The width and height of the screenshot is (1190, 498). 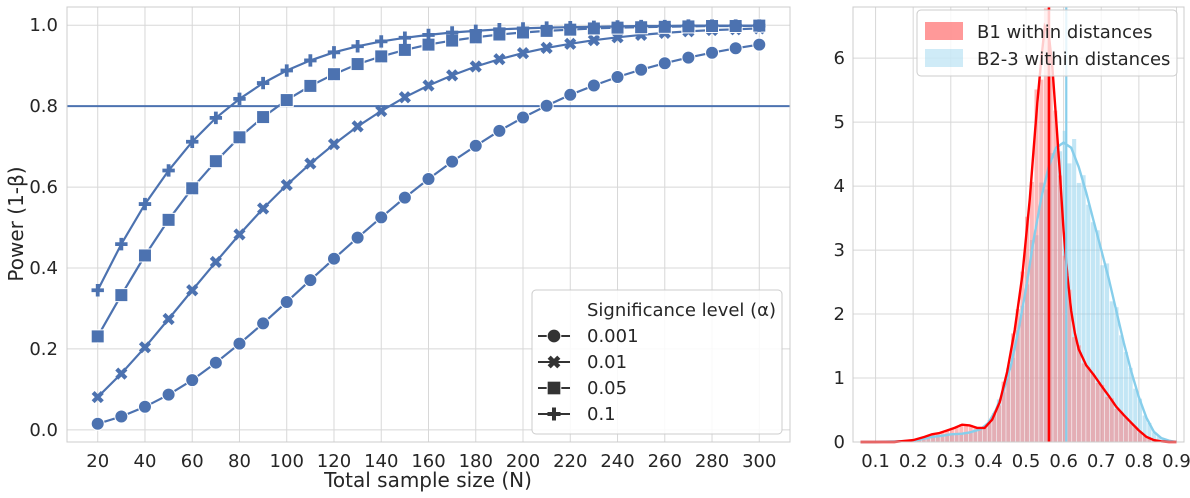 What do you see at coordinates (43, 268) in the screenshot?
I see `power-y-tick-label: 0.4` at bounding box center [43, 268].